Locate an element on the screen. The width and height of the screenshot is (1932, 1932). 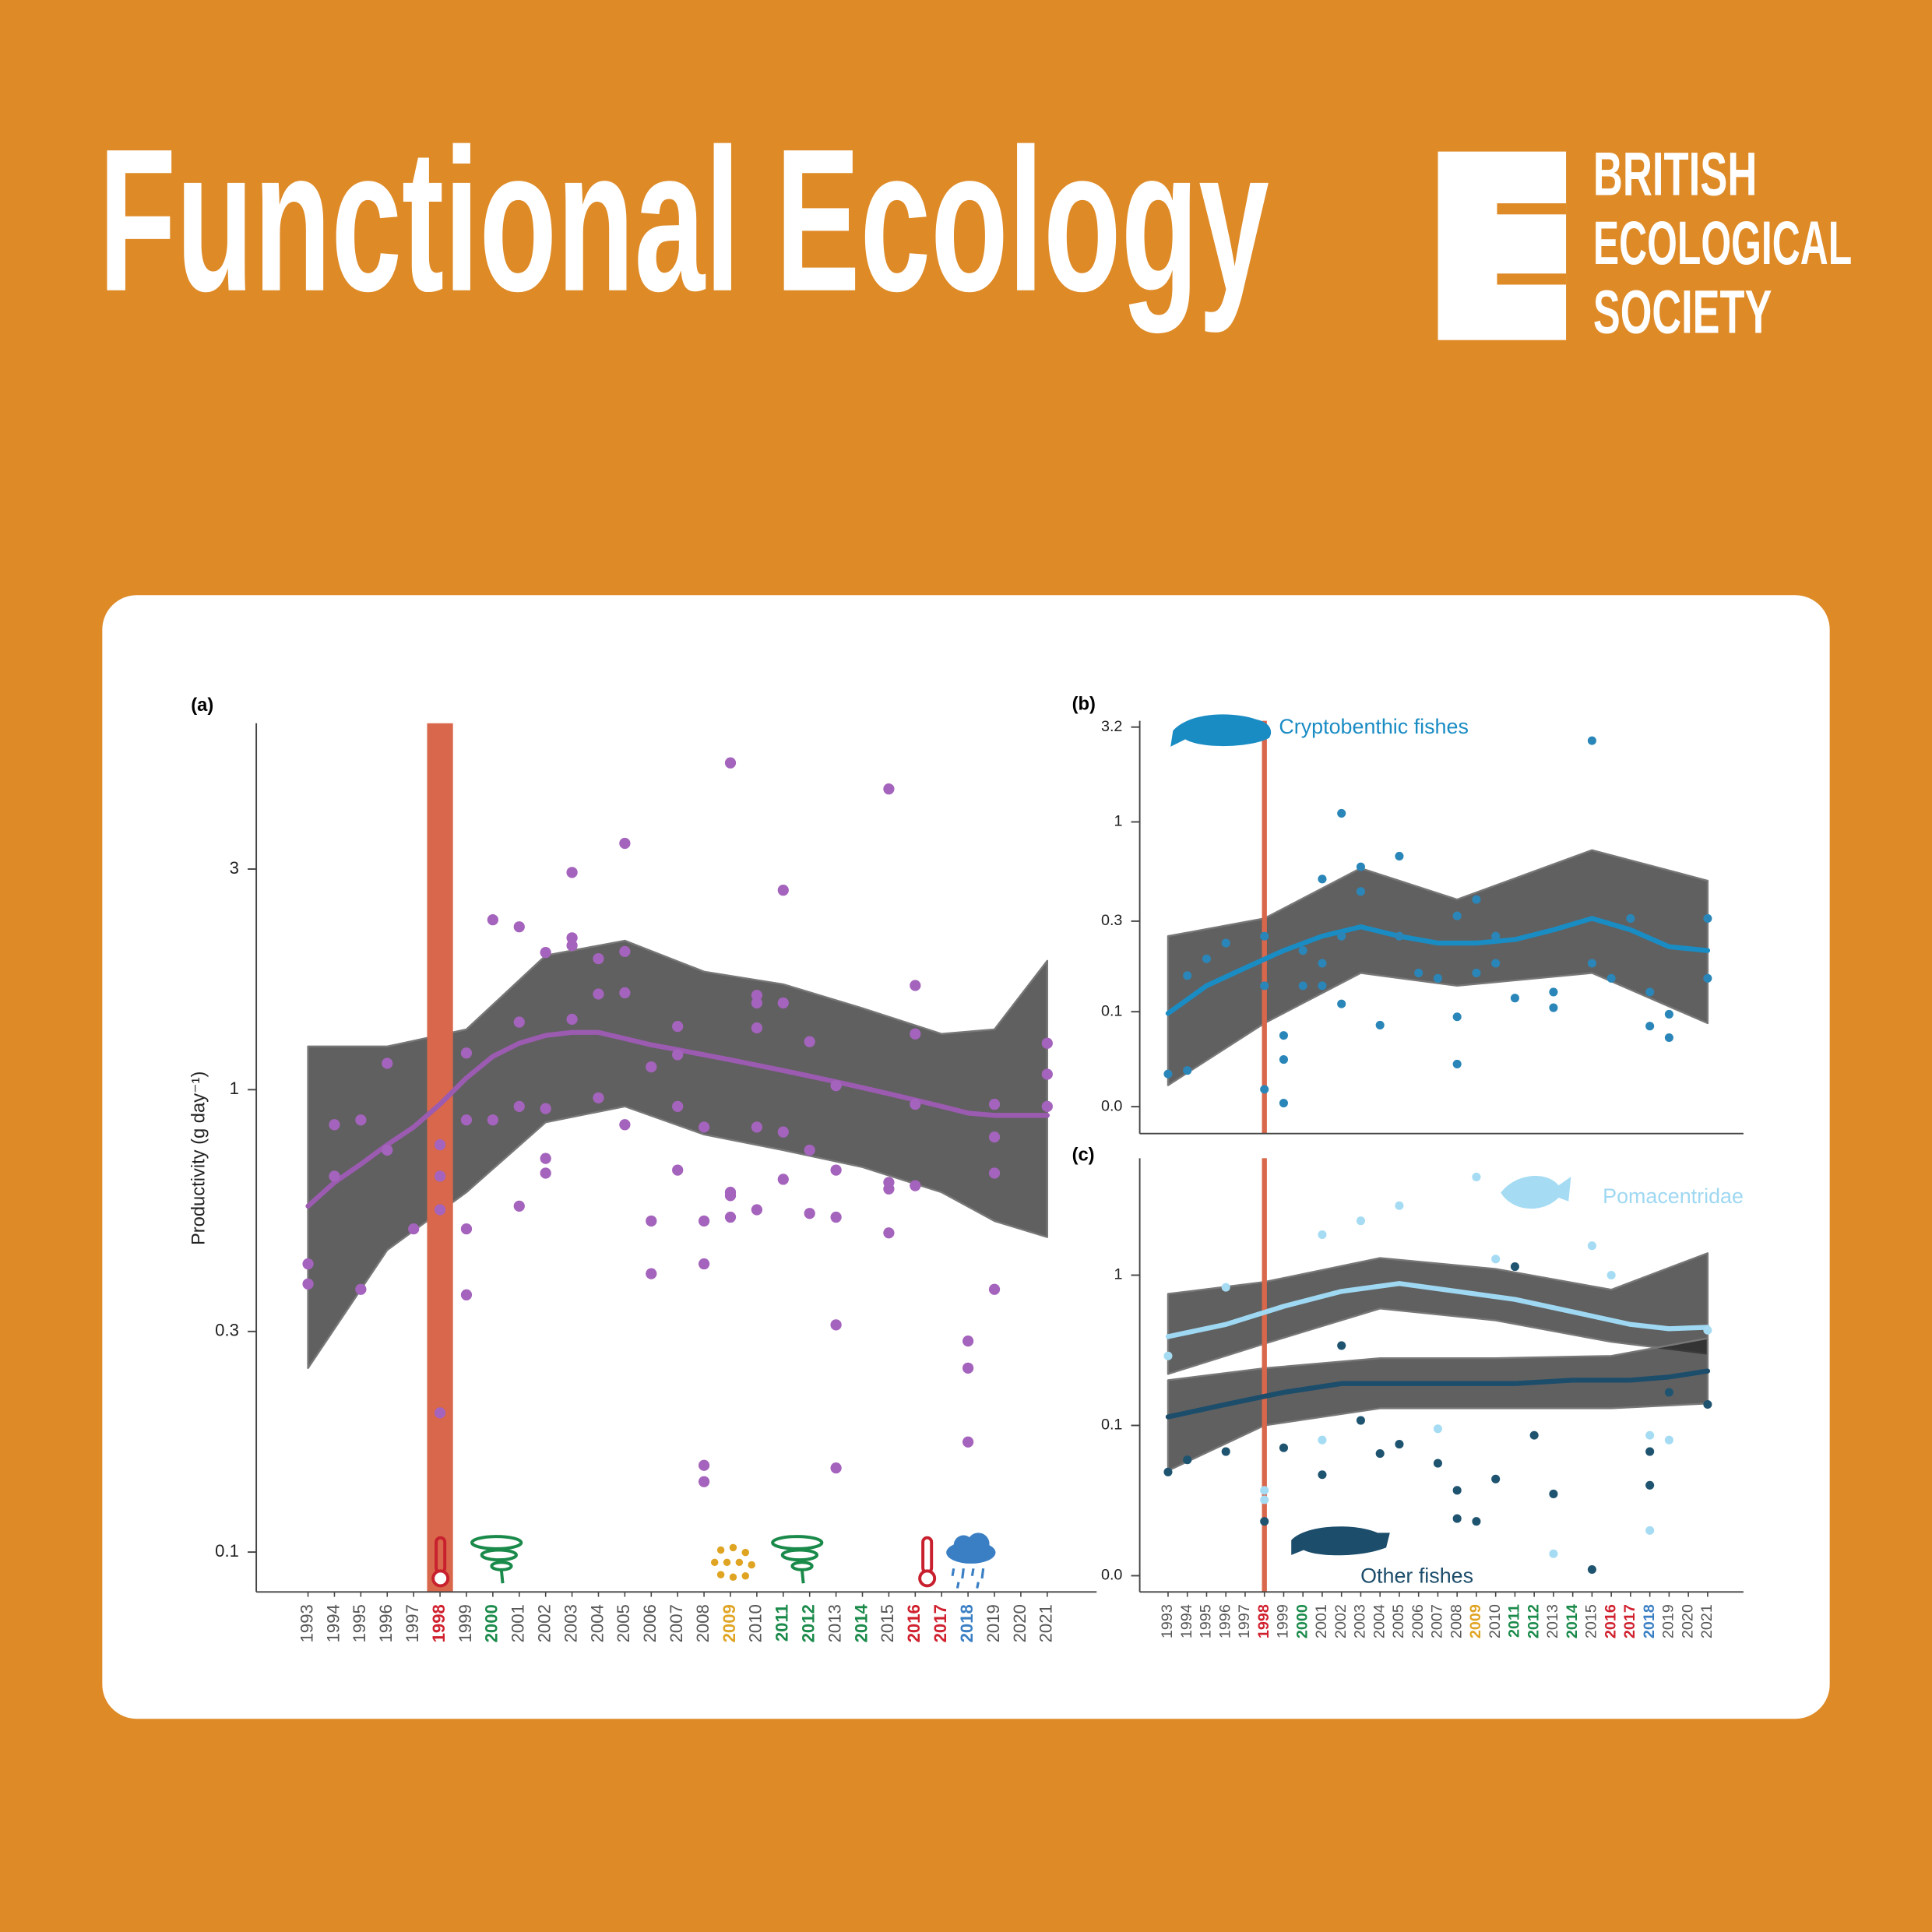
y-tick-label: 0.3 is located at coordinates (227, 1330).